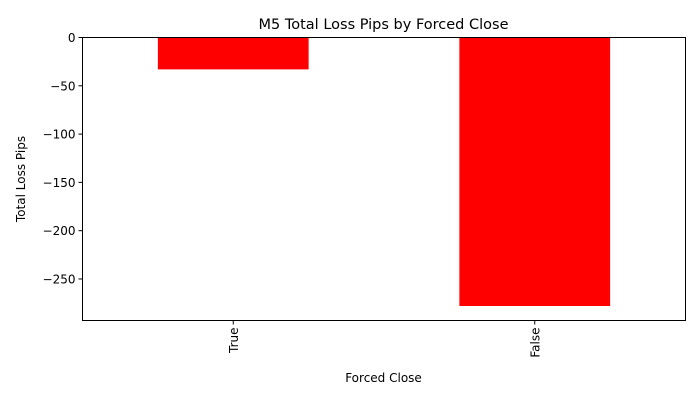 The width and height of the screenshot is (700, 400). I want to click on x-tick-label: True, so click(234, 341).